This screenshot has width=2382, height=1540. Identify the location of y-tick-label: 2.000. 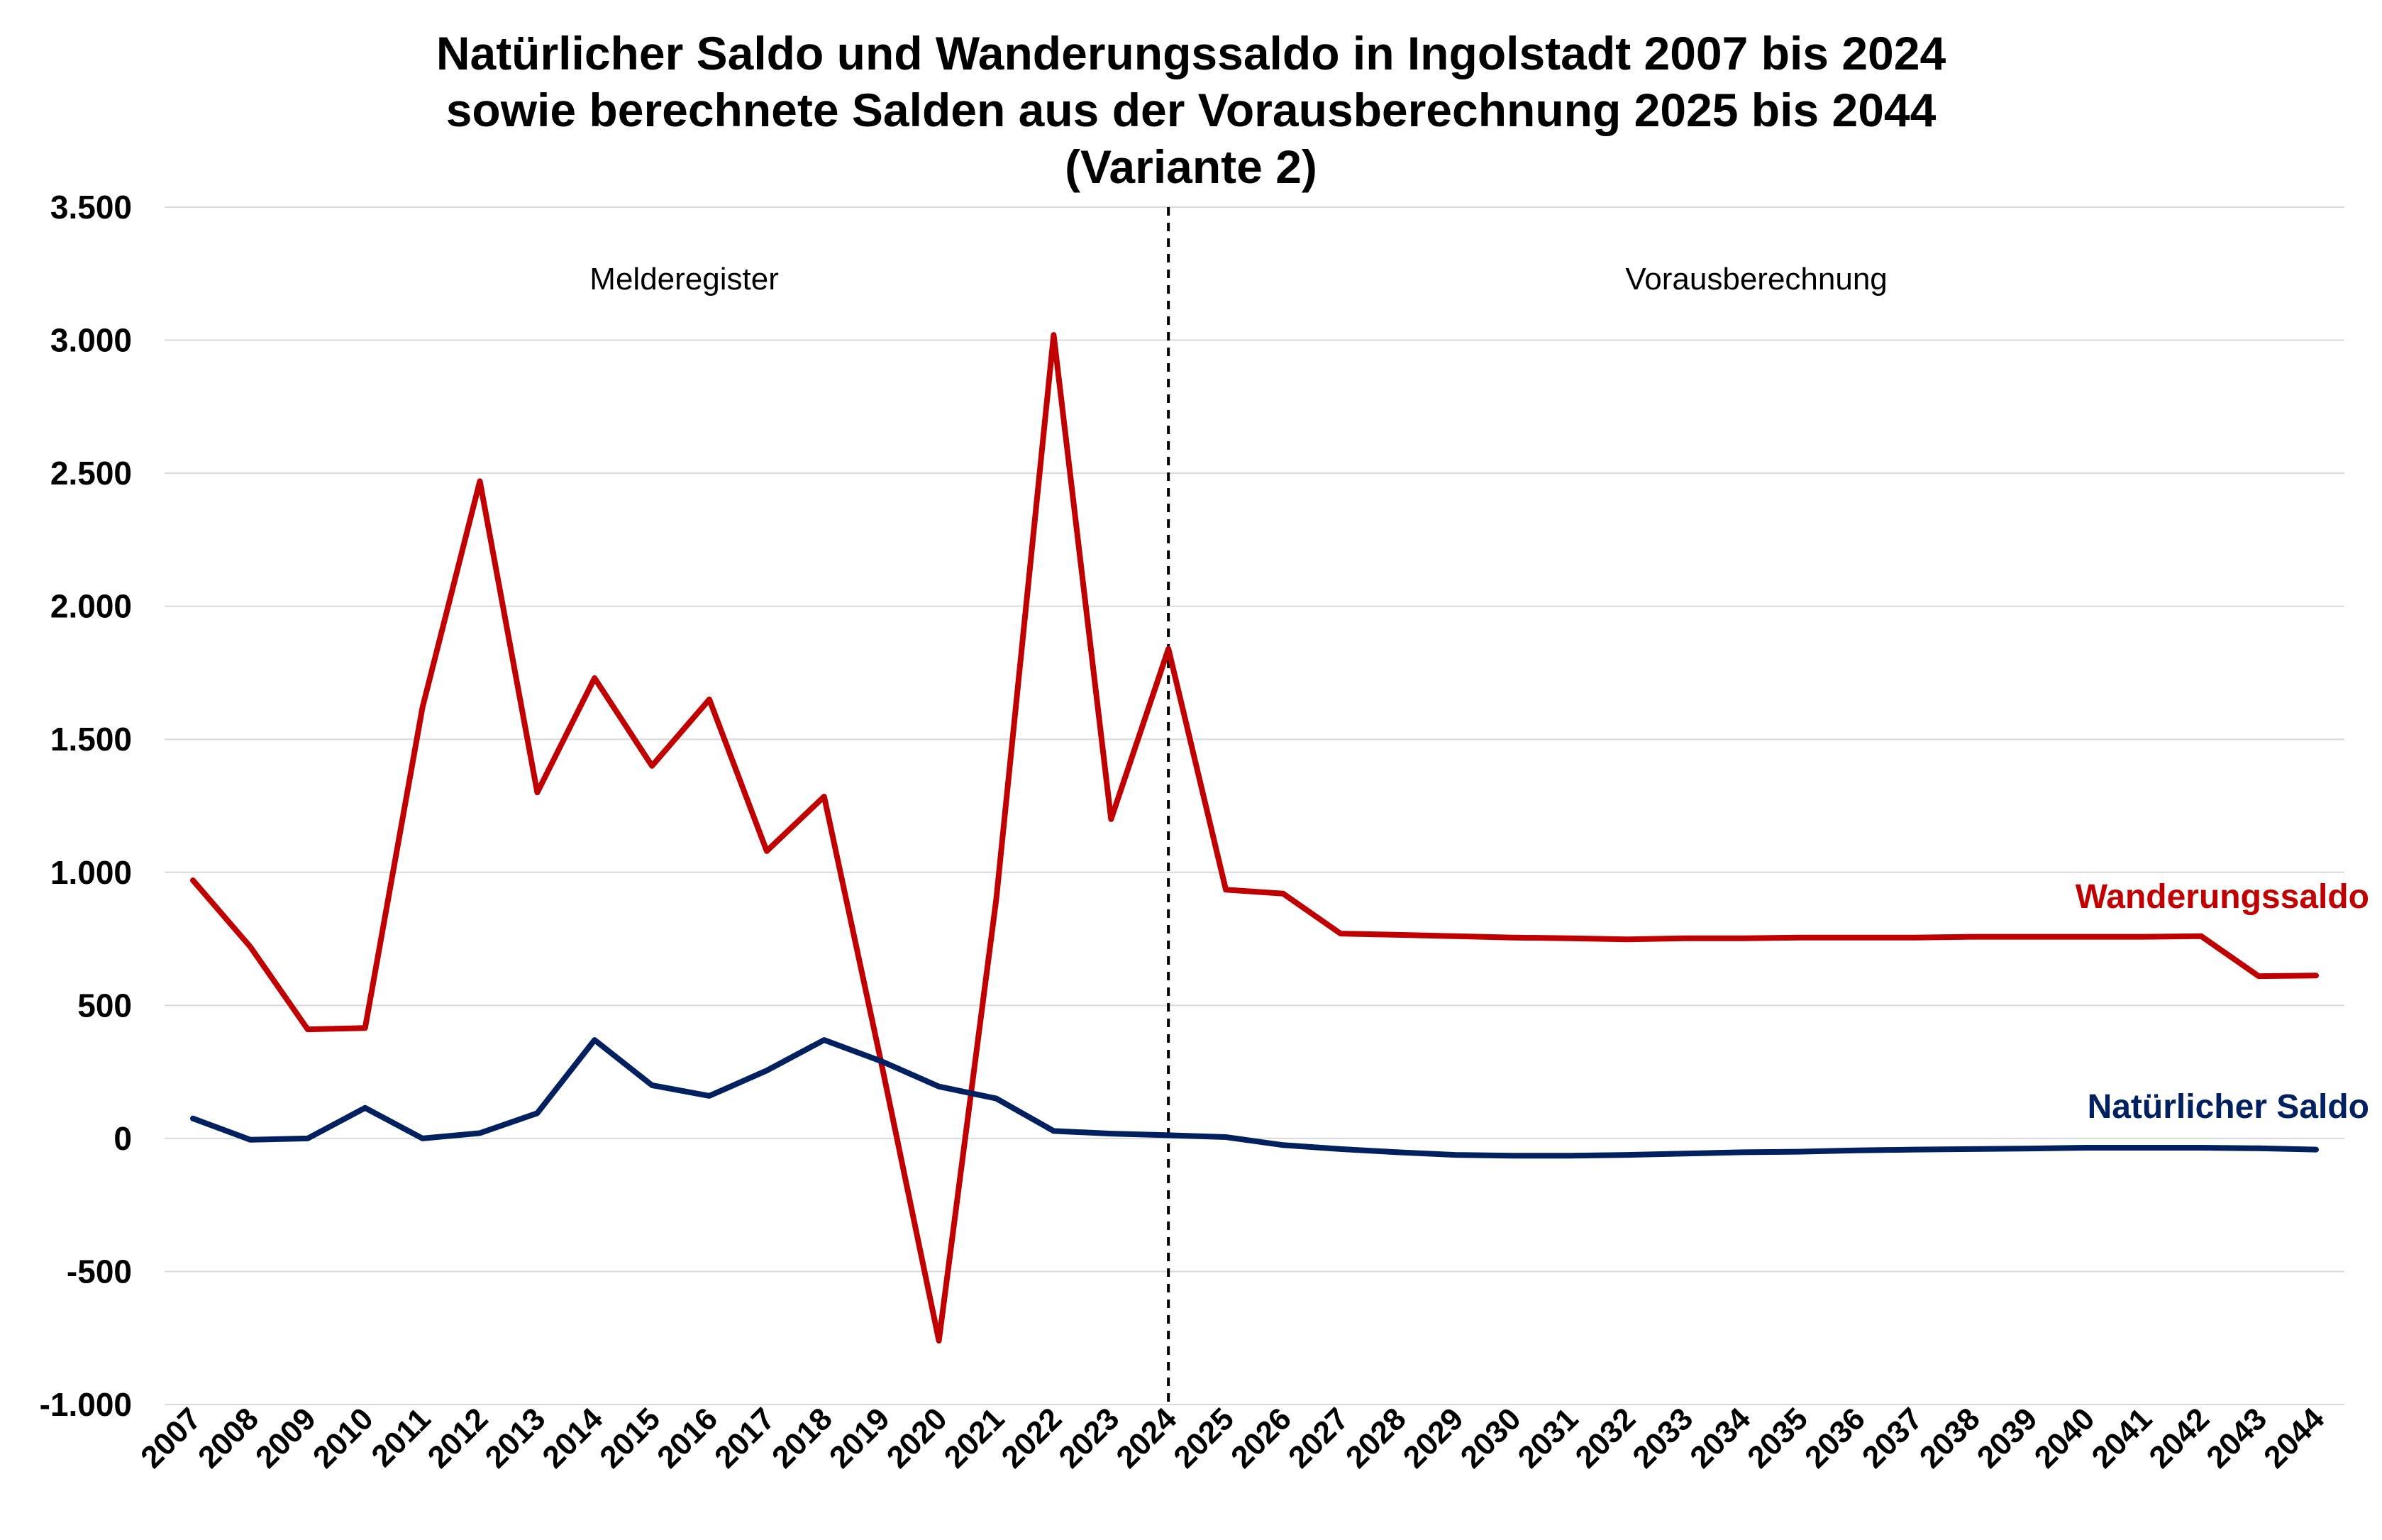
(91, 606).